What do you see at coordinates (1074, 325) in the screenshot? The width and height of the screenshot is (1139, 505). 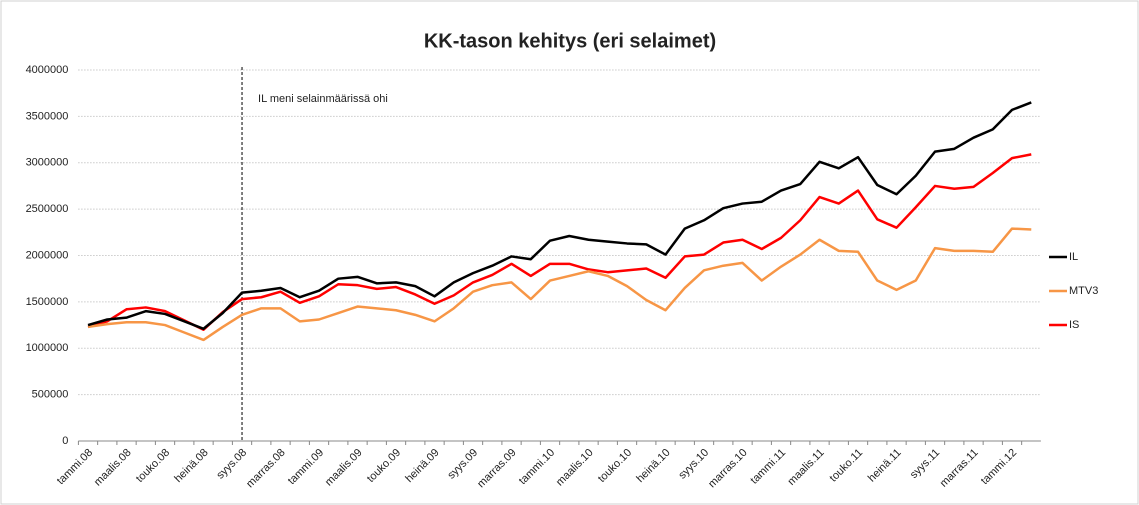 I see `legend-label: IS` at bounding box center [1074, 325].